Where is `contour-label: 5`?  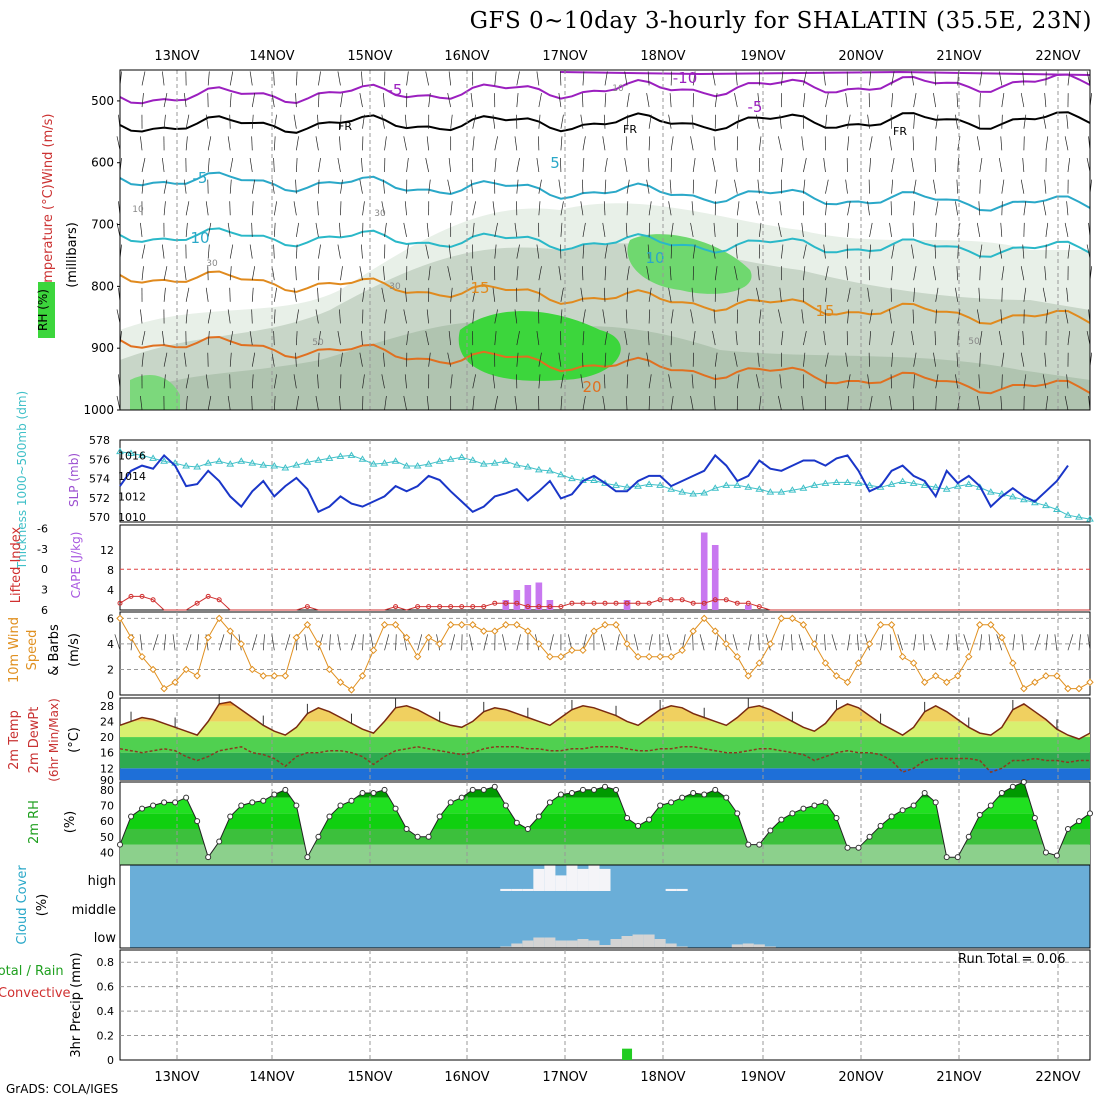
contour-label: 5 is located at coordinates (555, 163).